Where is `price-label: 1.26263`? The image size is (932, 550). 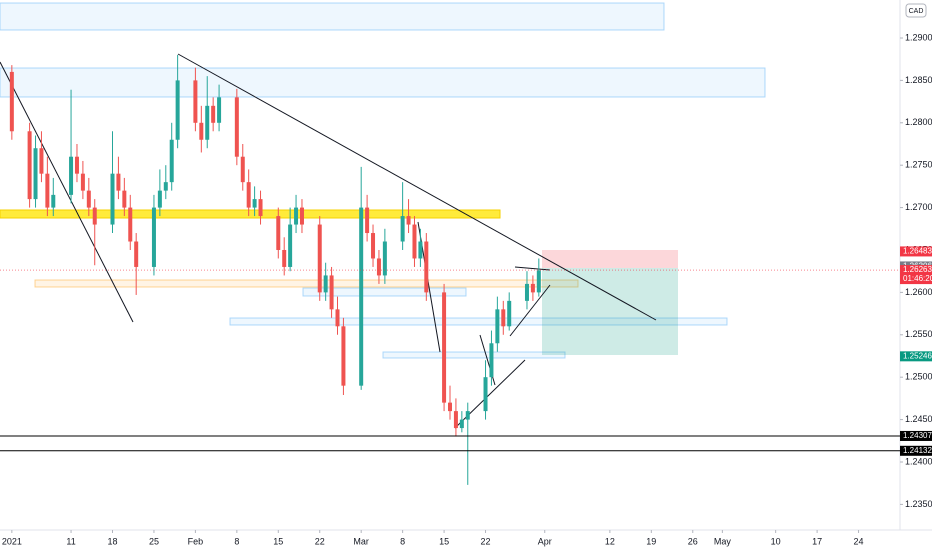 price-label: 1.26263 is located at coordinates (917, 269).